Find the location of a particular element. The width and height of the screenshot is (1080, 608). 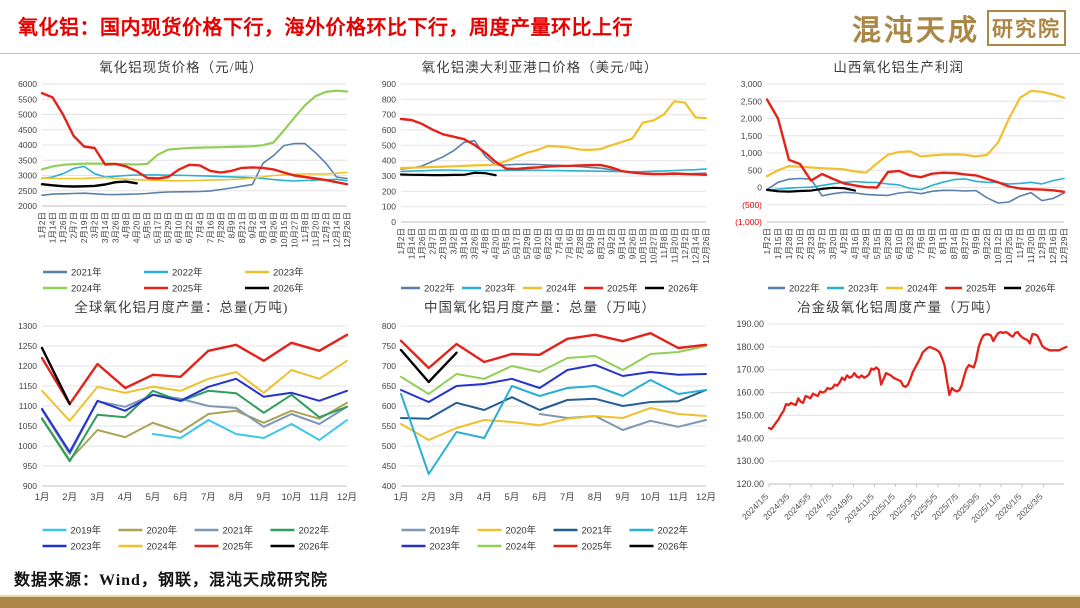

svg-text: 3月14日 is located at coordinates (105, 227).